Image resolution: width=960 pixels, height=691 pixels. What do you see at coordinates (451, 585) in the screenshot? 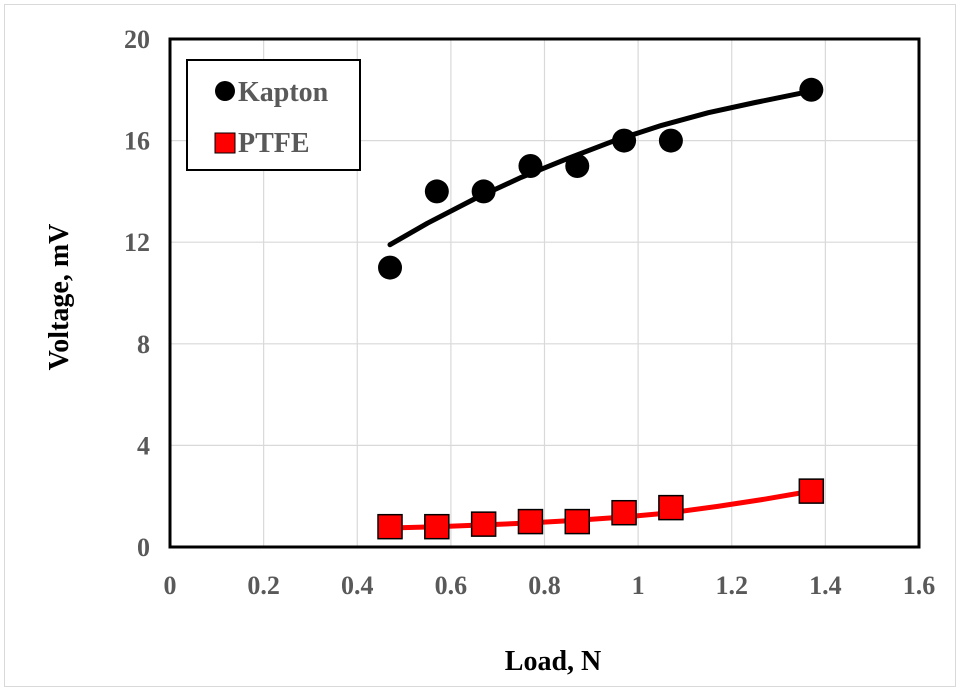
I see `x-tick-label: 0.6` at bounding box center [451, 585].